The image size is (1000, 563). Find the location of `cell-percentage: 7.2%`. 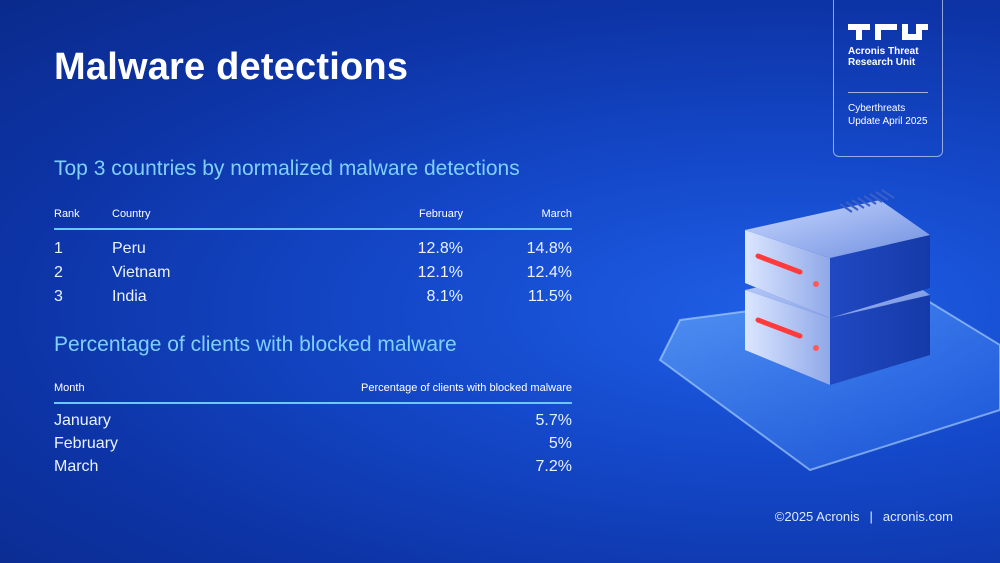

cell-percentage: 7.2% is located at coordinates (553, 466).